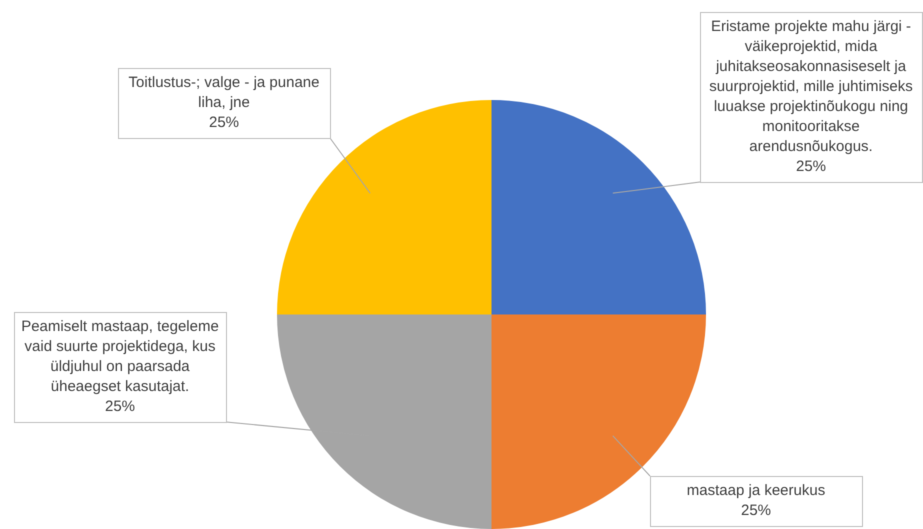 The width and height of the screenshot is (923, 529). I want to click on slice-label: Peamiselt mastaap, tegeleme vaid suurte projektidega, kus üldjuhul on paarsada üheaegset kasutajat., so click(120, 357).